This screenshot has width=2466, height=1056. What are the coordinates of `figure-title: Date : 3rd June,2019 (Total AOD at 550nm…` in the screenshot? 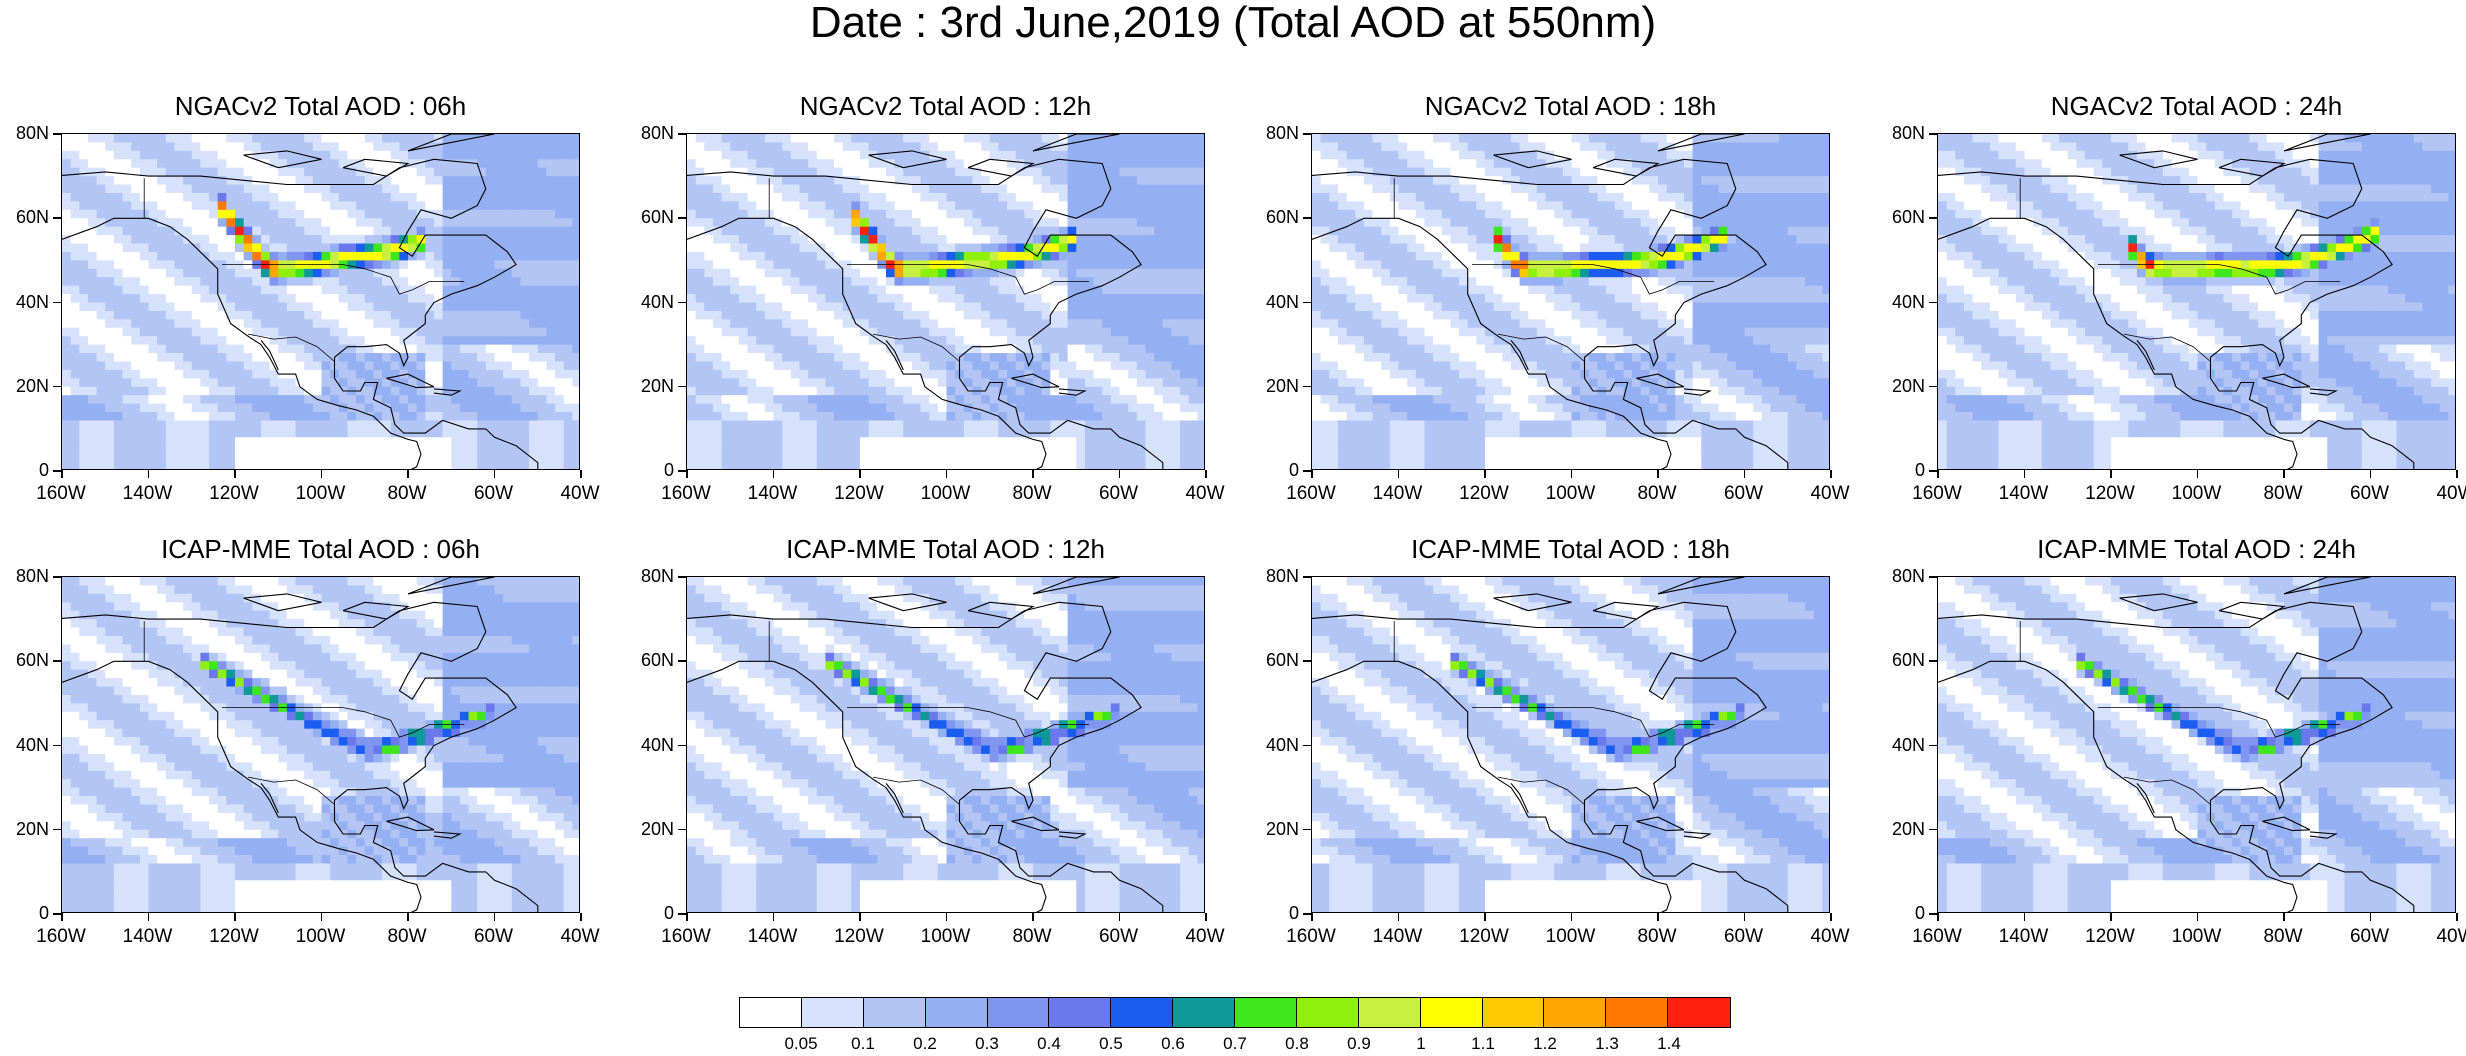 It's located at (1233, 23).